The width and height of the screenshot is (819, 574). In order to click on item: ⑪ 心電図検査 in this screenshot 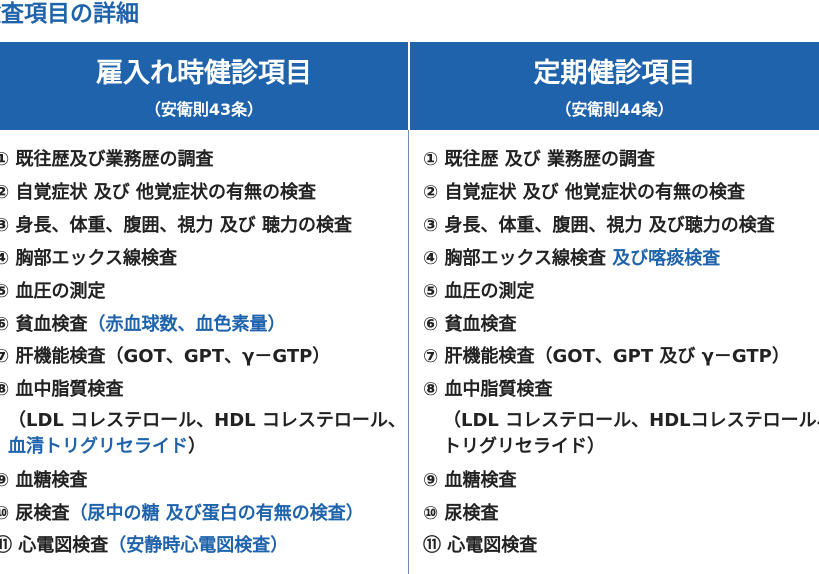, I will do `click(480, 546)`.